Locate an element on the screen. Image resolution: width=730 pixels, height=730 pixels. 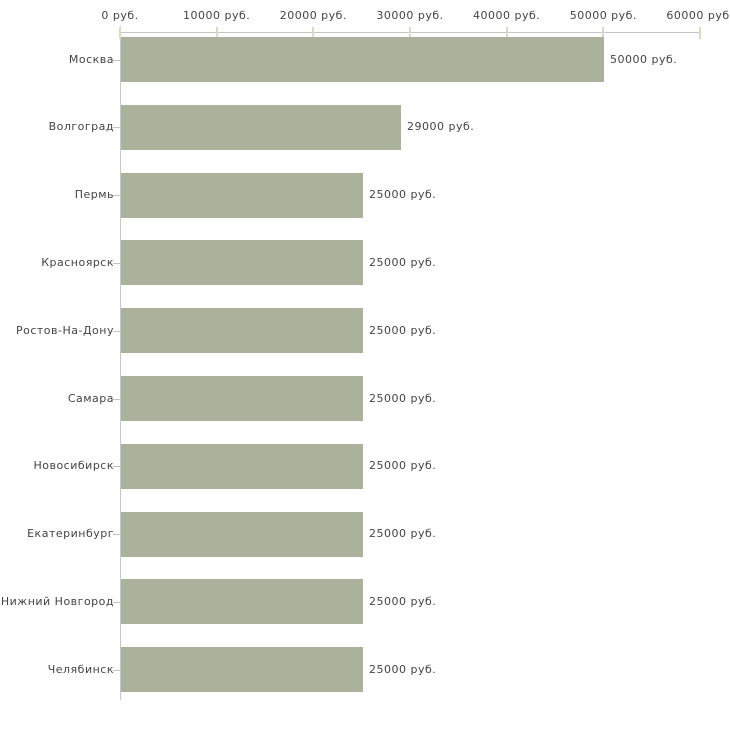
category-label: Ростов-На-Дону is located at coordinates (64, 330).